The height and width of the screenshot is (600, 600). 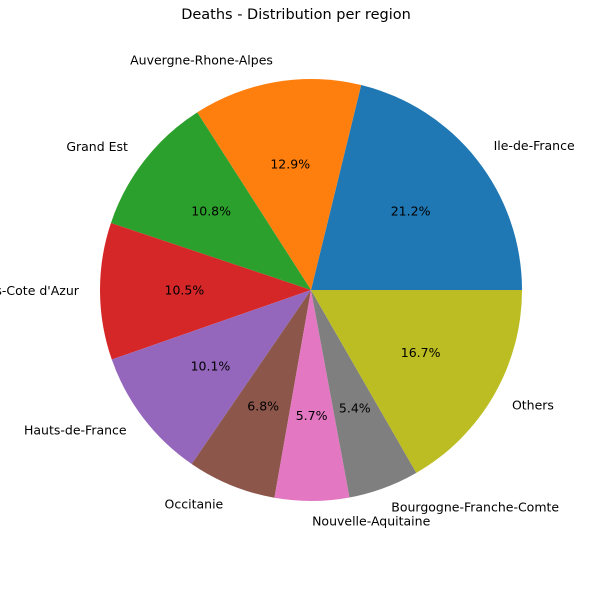 I want to click on percent-label-others: 16.7%, so click(x=421, y=352).